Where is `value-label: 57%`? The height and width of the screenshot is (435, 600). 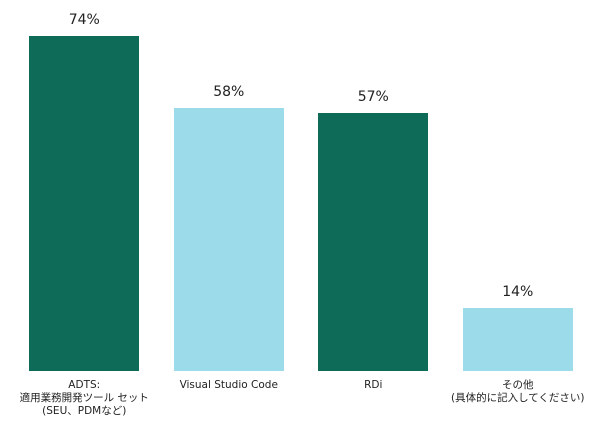
value-label: 57% is located at coordinates (373, 96).